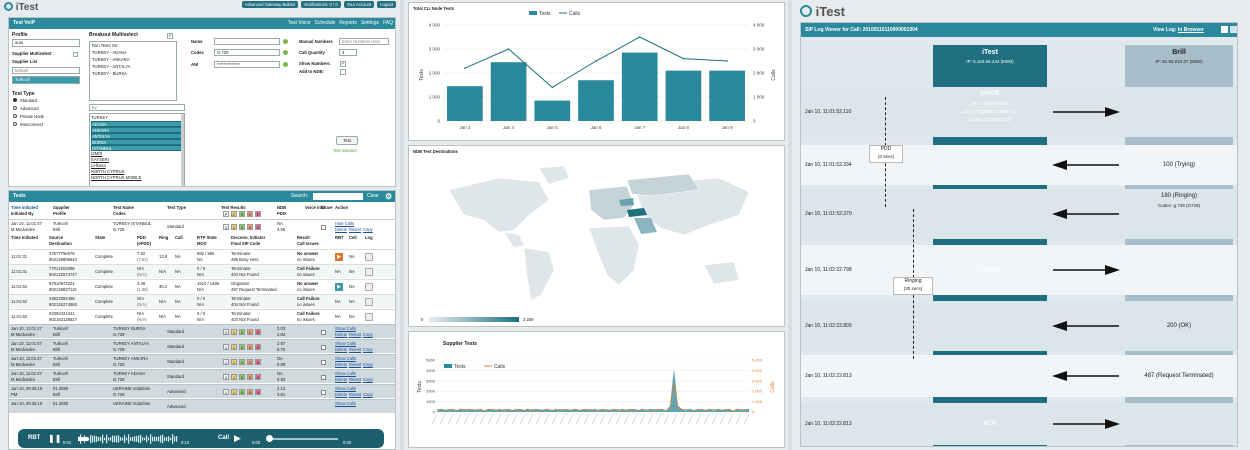  Describe the element at coordinates (55, 438) in the screenshot. I see `pause-icon: ❚❚` at that location.